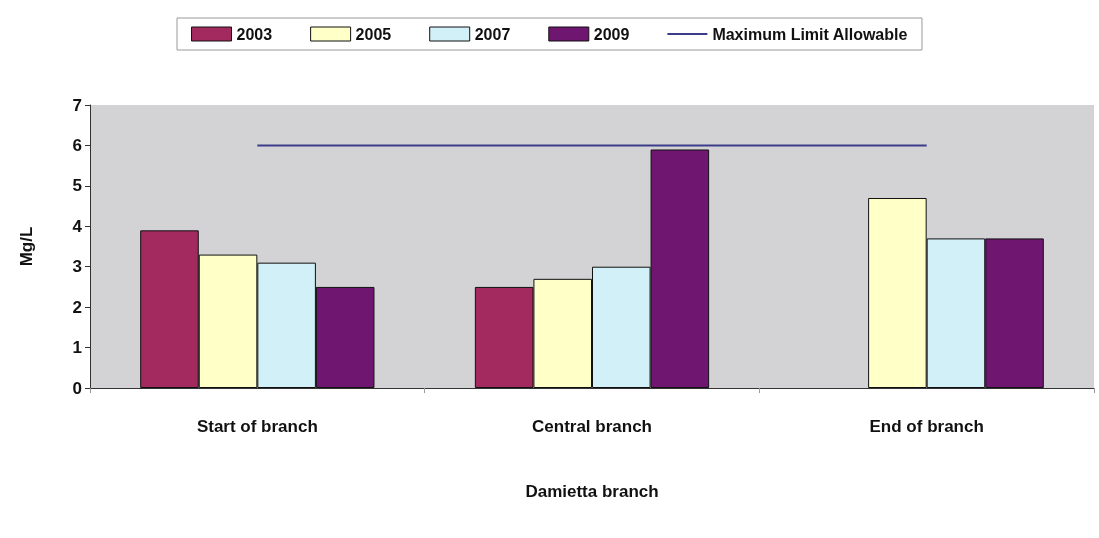 The width and height of the screenshot is (1099, 538). Describe the element at coordinates (77, 186) in the screenshot. I see `y-tick-label: 5` at that location.